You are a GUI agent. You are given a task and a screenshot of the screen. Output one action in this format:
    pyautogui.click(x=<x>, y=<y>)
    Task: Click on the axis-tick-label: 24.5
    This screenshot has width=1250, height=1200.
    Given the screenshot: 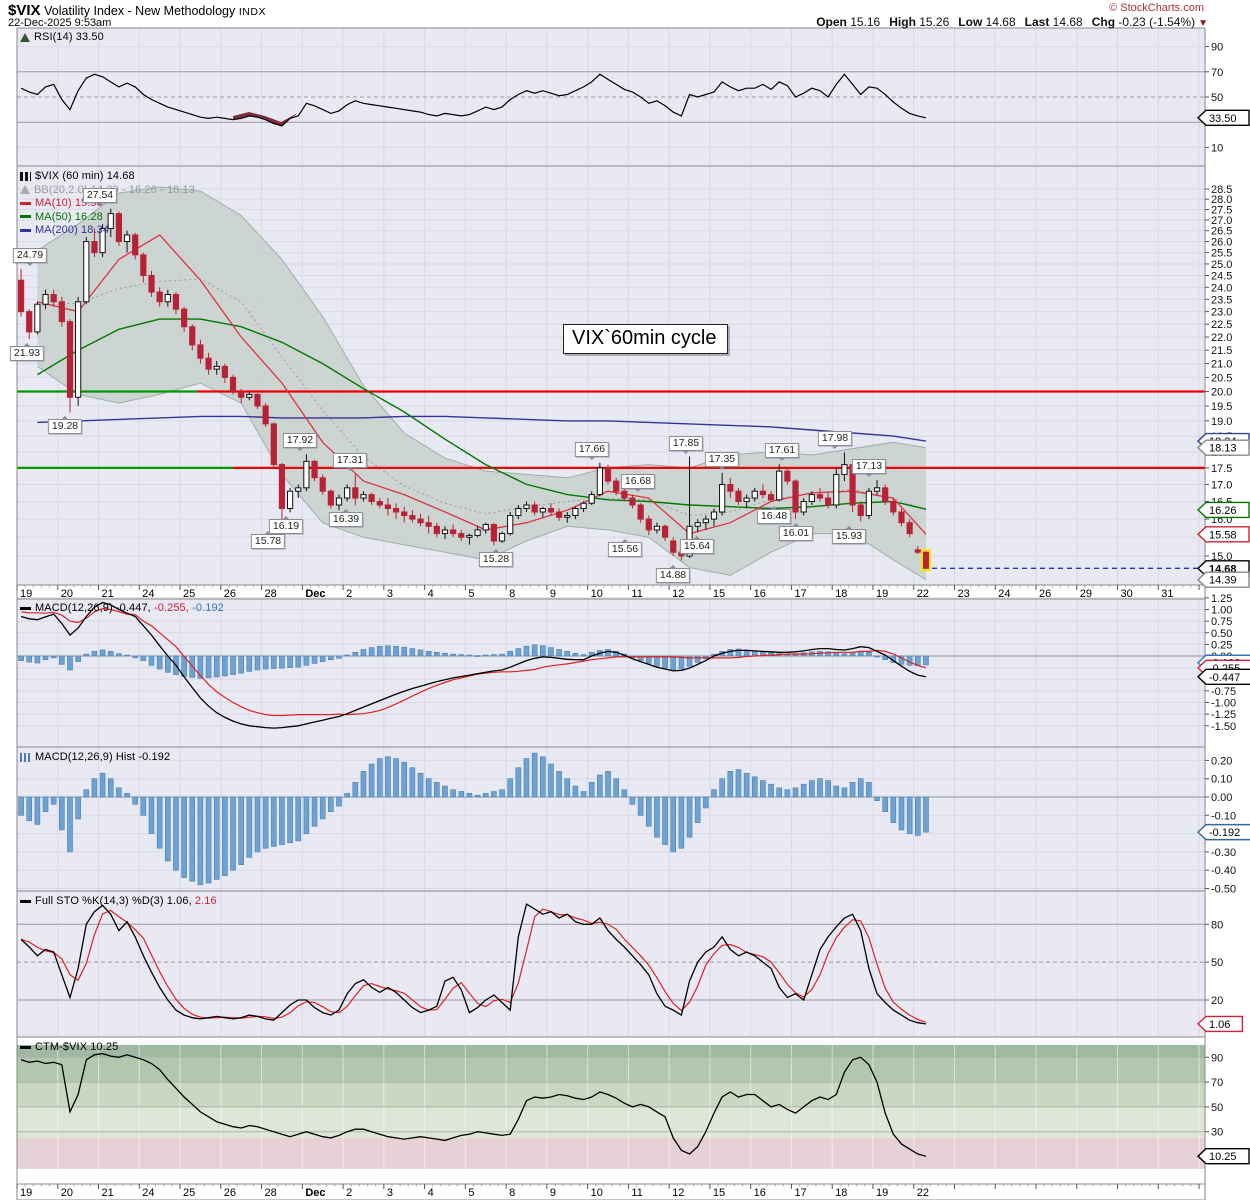 What is the action you would take?
    pyautogui.click(x=1221, y=277)
    